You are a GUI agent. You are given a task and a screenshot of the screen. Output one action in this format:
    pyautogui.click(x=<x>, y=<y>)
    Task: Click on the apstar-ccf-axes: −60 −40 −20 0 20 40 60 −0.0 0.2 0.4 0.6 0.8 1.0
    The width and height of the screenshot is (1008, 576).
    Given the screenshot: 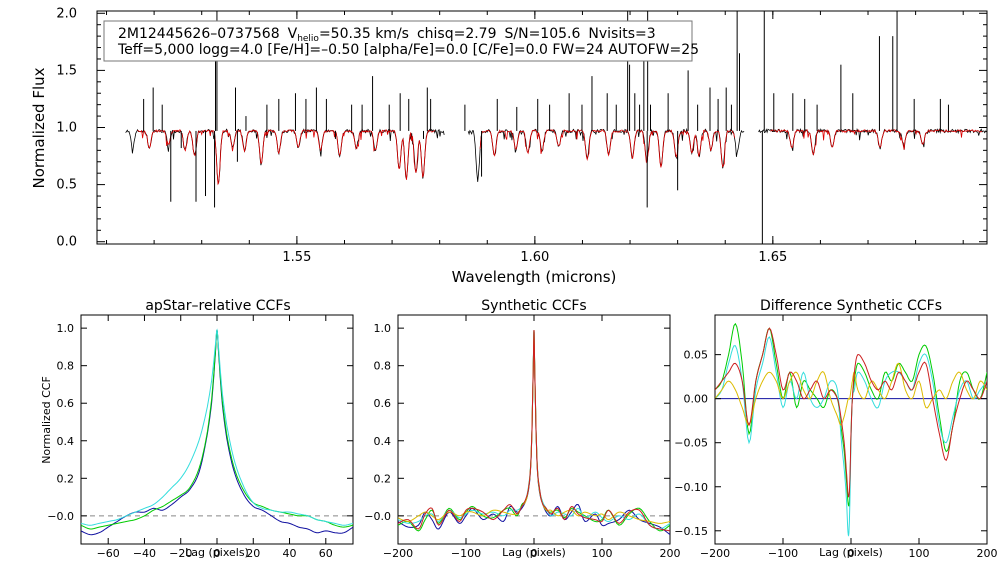 What is the action you would take?
    pyautogui.click(x=200, y=437)
    